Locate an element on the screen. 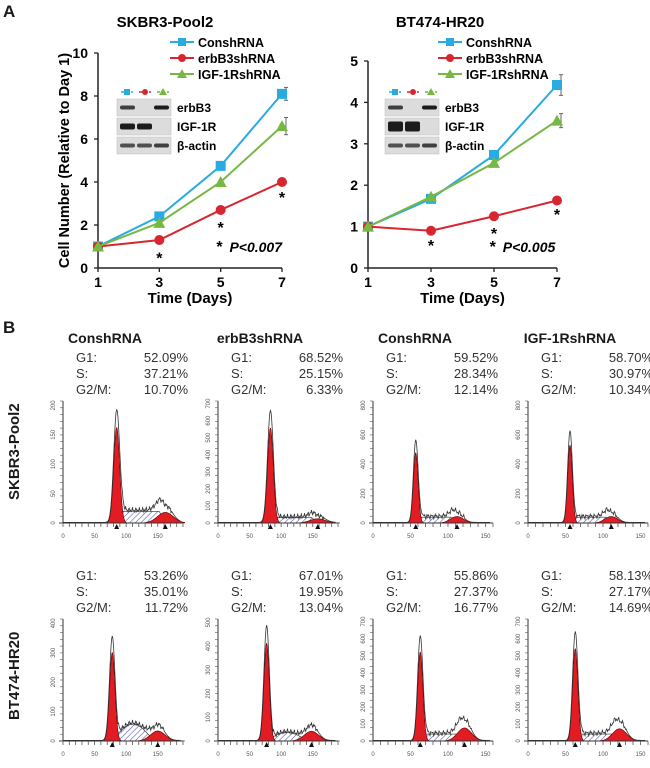 The width and height of the screenshot is (650, 768). protein-band is located at coordinates (161, 145).